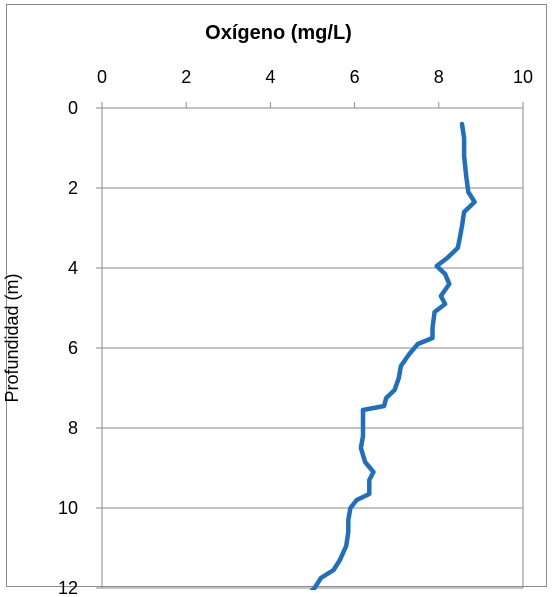  I want to click on y-tick-label-10: 10, so click(68, 508).